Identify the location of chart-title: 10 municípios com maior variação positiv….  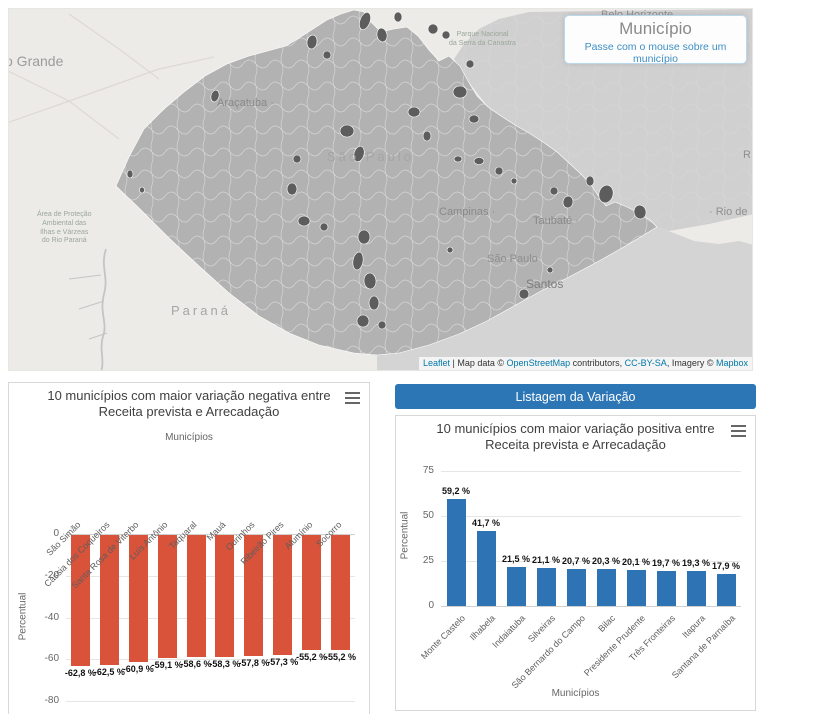
(575, 437).